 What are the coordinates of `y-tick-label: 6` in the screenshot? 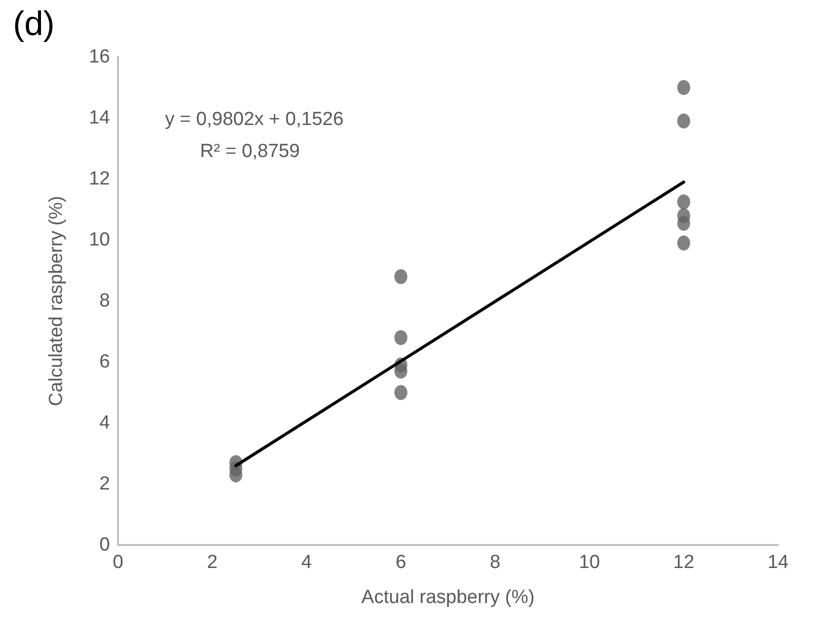 It's located at (104, 362).